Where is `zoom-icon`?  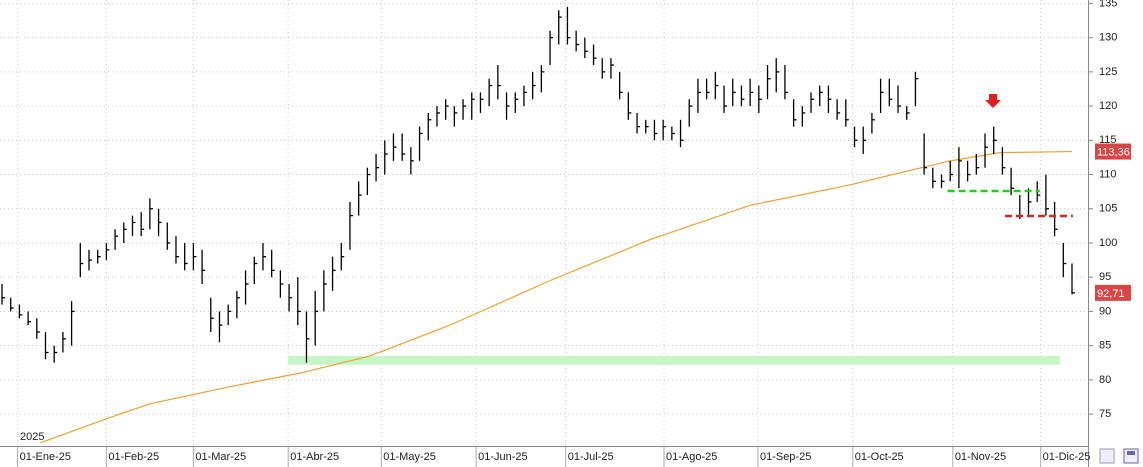
zoom-icon is located at coordinates (1107, 456).